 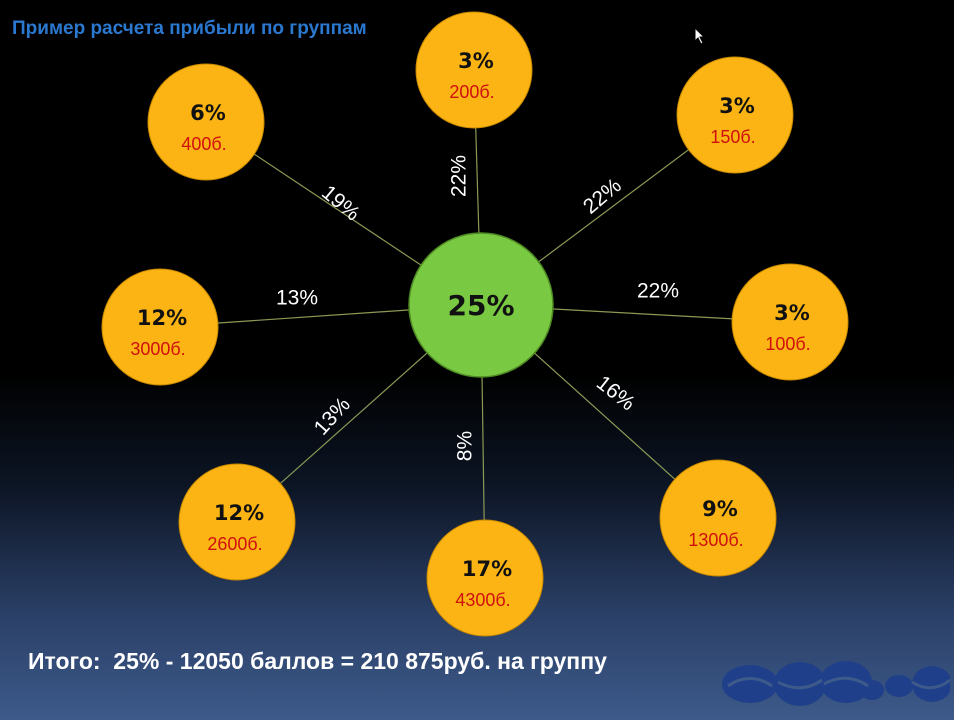 I want to click on edge-percent-label: 19%, so click(x=340, y=203).